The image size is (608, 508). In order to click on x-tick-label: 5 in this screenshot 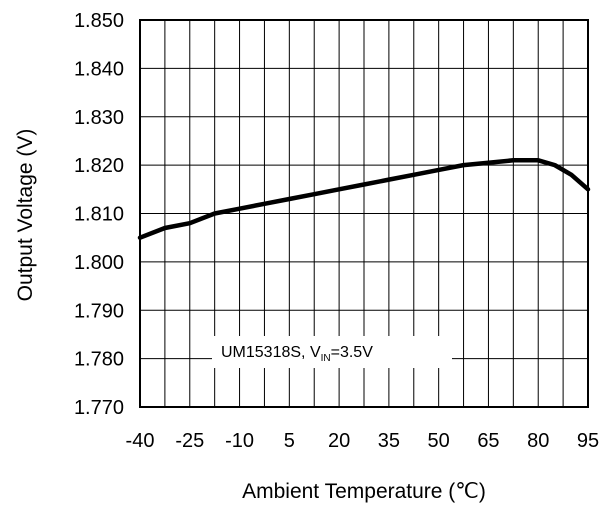, I will do `click(289, 441)`.